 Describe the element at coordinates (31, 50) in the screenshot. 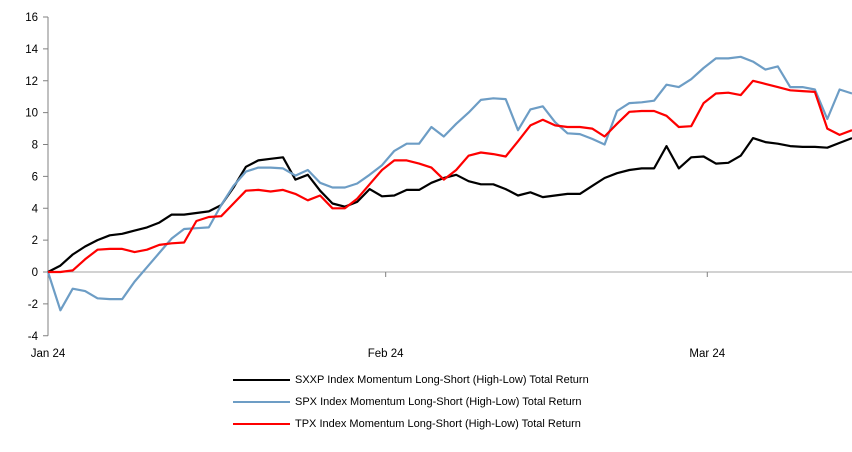

I see `y-tick-label: 14` at that location.